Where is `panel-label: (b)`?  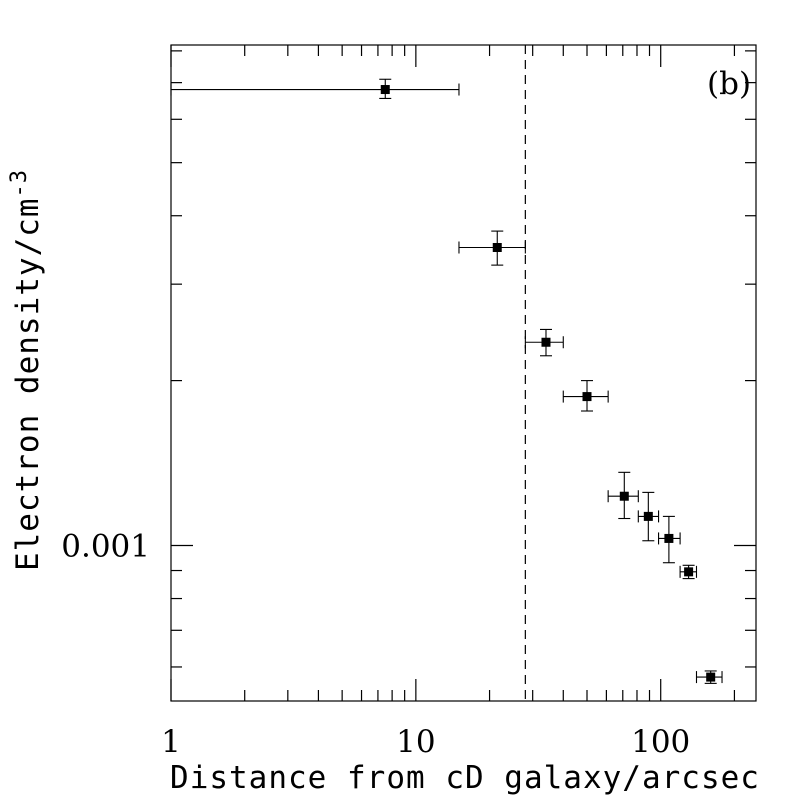 panel-label: (b) is located at coordinates (729, 84).